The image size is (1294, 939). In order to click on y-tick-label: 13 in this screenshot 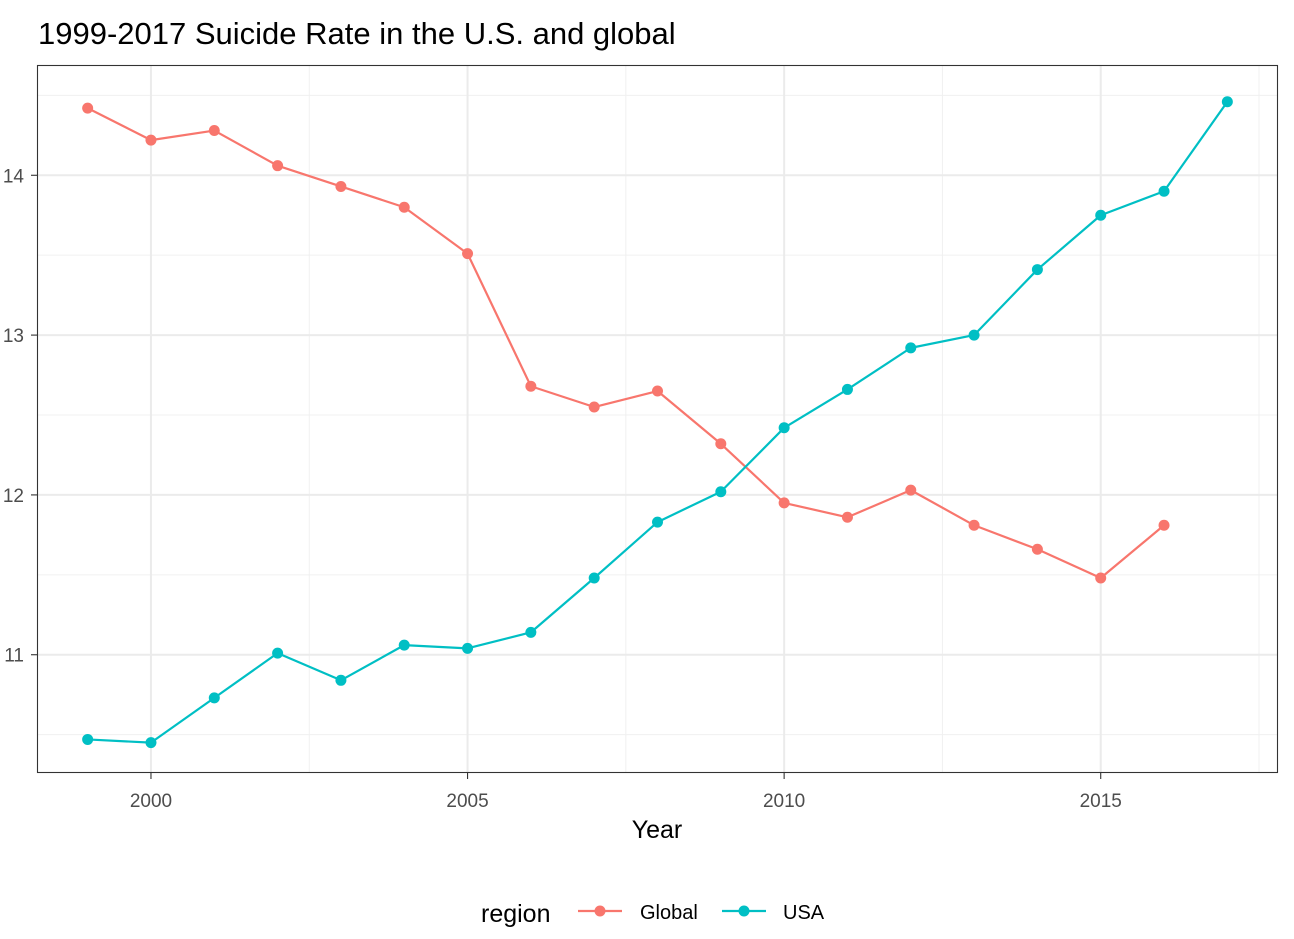, I will do `click(13, 336)`.